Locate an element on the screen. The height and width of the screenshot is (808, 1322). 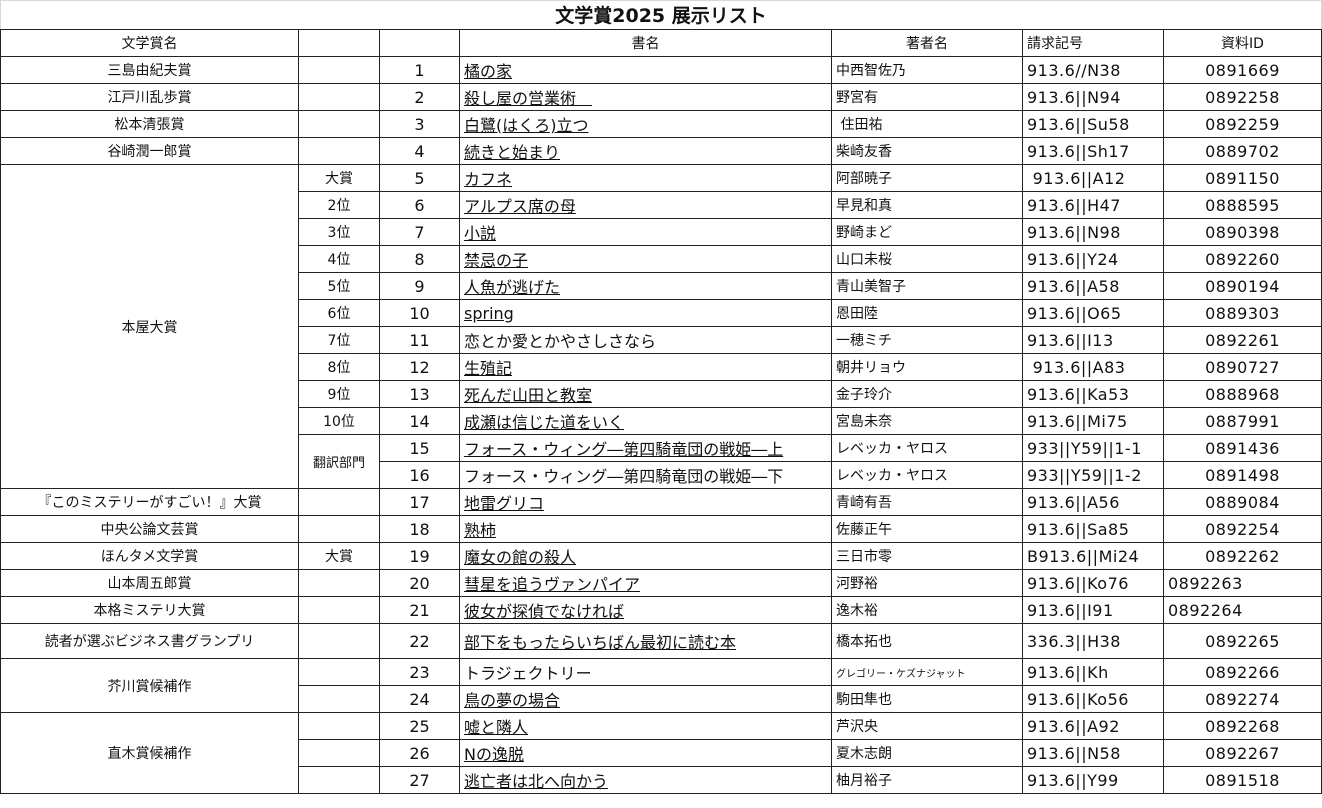
number-cell: 3 is located at coordinates (419, 124).